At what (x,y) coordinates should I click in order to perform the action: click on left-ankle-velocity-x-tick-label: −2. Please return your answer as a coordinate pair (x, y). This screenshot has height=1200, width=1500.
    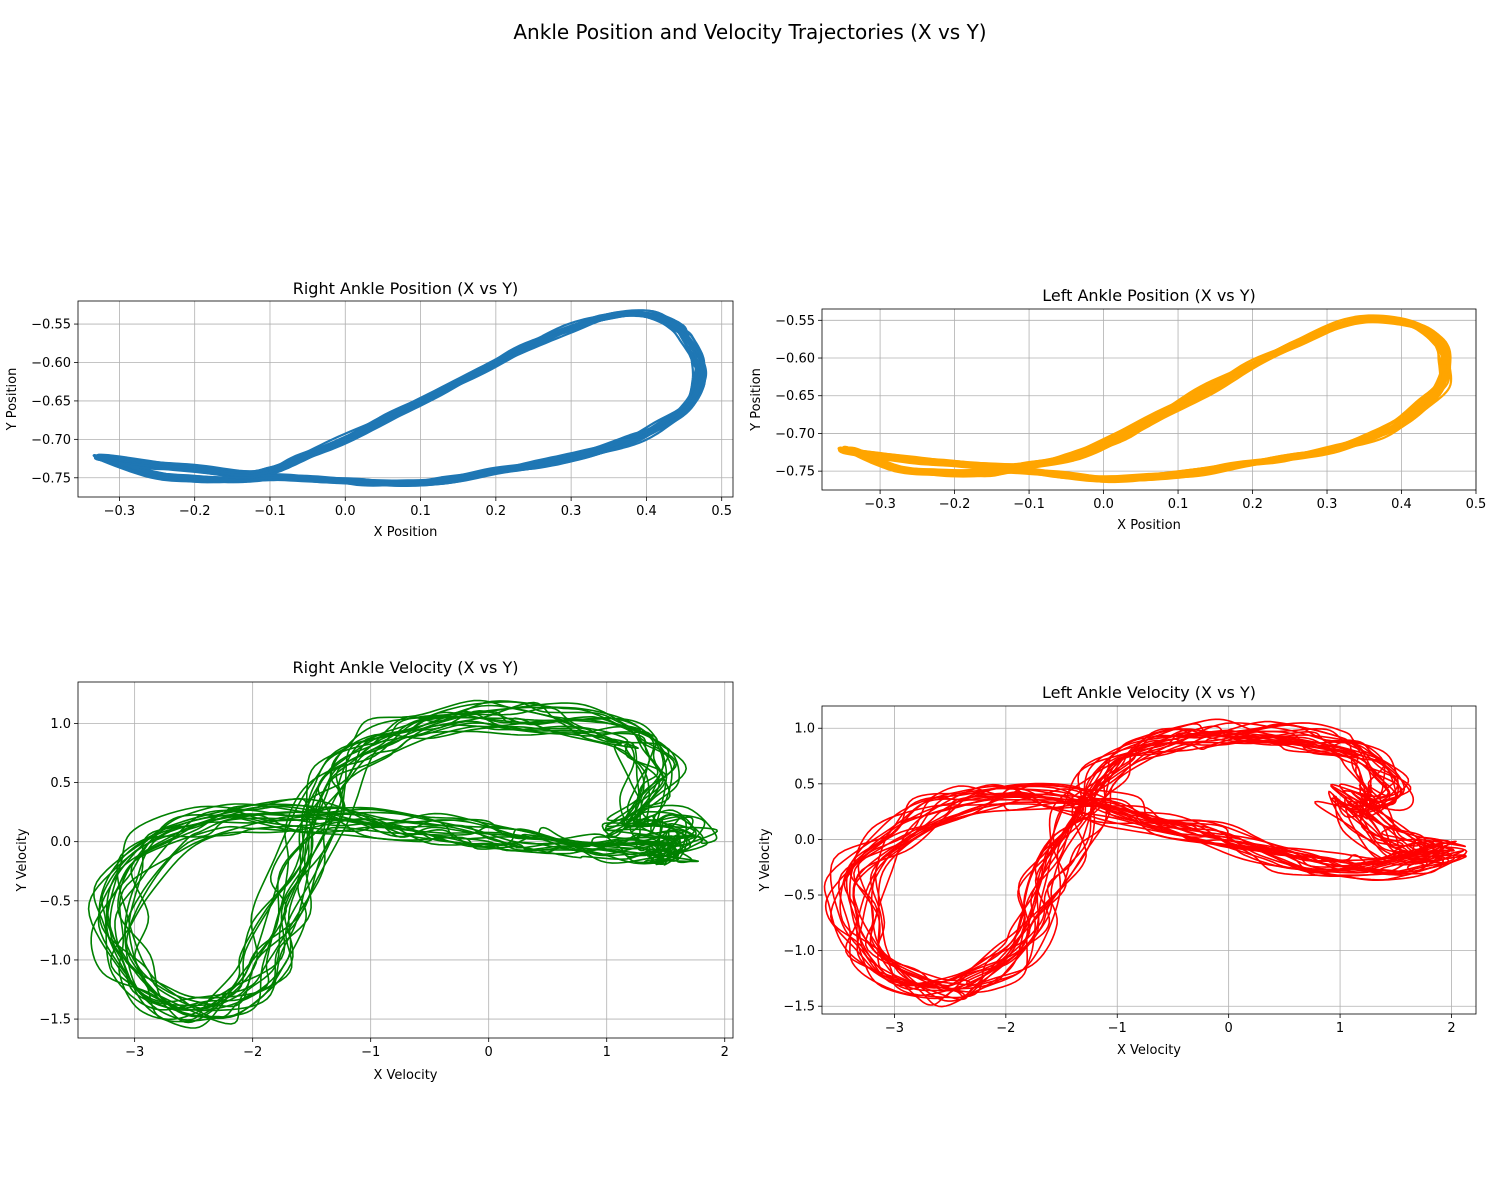
    Looking at the image, I should click on (1005, 1028).